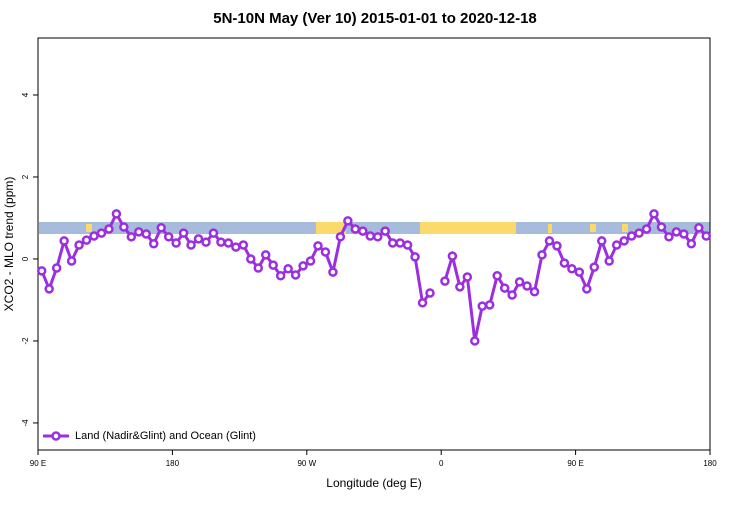 The image size is (750, 505). Describe the element at coordinates (165, 436) in the screenshot. I see `legend-label: Land (Nadir&Glint) and Ocean (Glint)` at that location.